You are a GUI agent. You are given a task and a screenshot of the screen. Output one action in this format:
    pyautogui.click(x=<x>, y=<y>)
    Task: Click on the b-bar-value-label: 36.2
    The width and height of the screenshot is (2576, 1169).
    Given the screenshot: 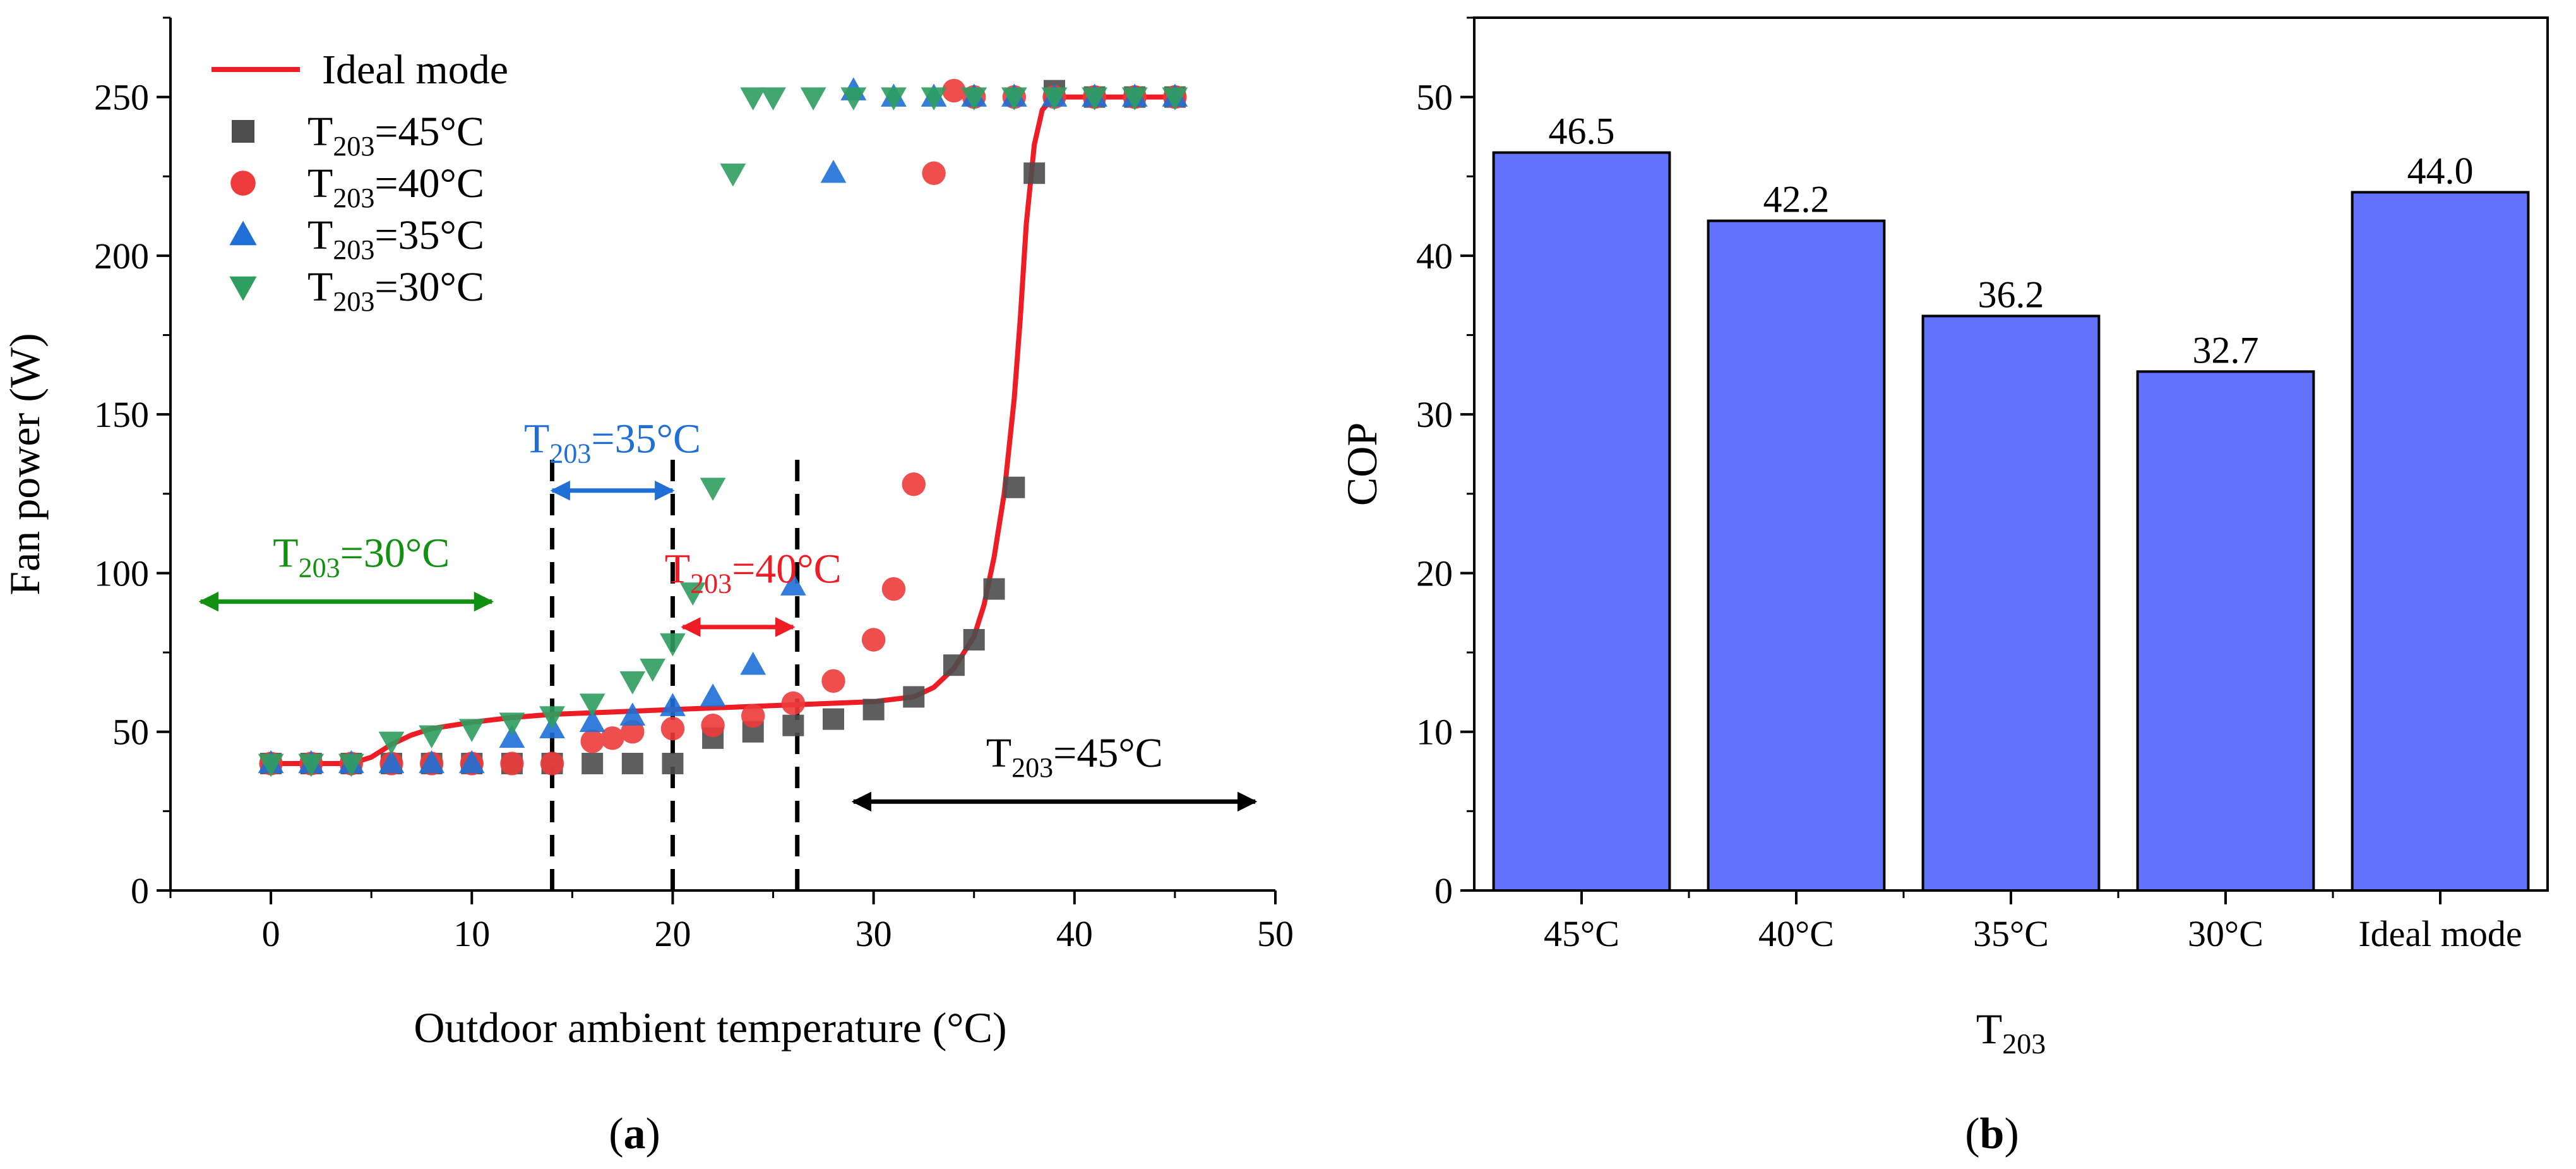 What is the action you would take?
    pyautogui.click(x=2011, y=294)
    